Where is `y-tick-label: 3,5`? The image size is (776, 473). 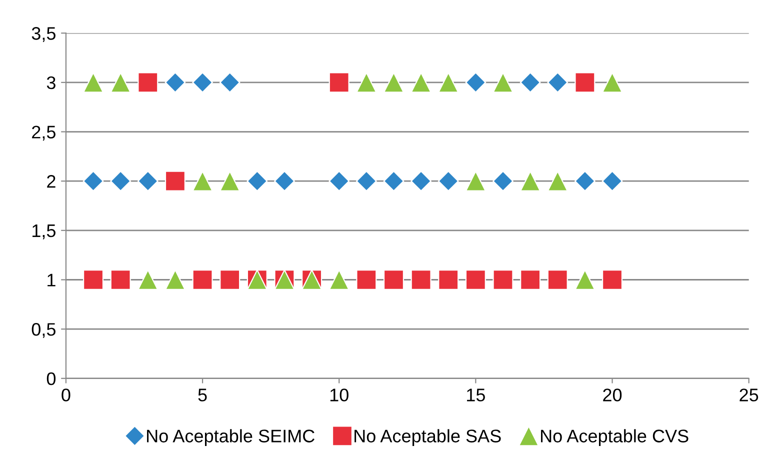
y-tick-label: 3,5 is located at coordinates (44, 34).